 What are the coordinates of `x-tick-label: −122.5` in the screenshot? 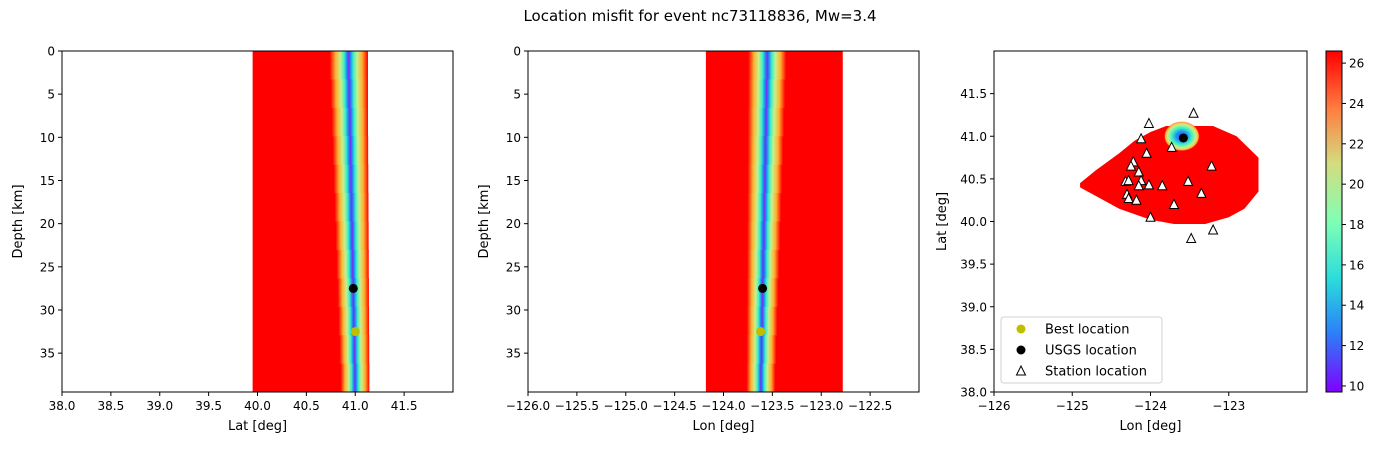 It's located at (870, 406).